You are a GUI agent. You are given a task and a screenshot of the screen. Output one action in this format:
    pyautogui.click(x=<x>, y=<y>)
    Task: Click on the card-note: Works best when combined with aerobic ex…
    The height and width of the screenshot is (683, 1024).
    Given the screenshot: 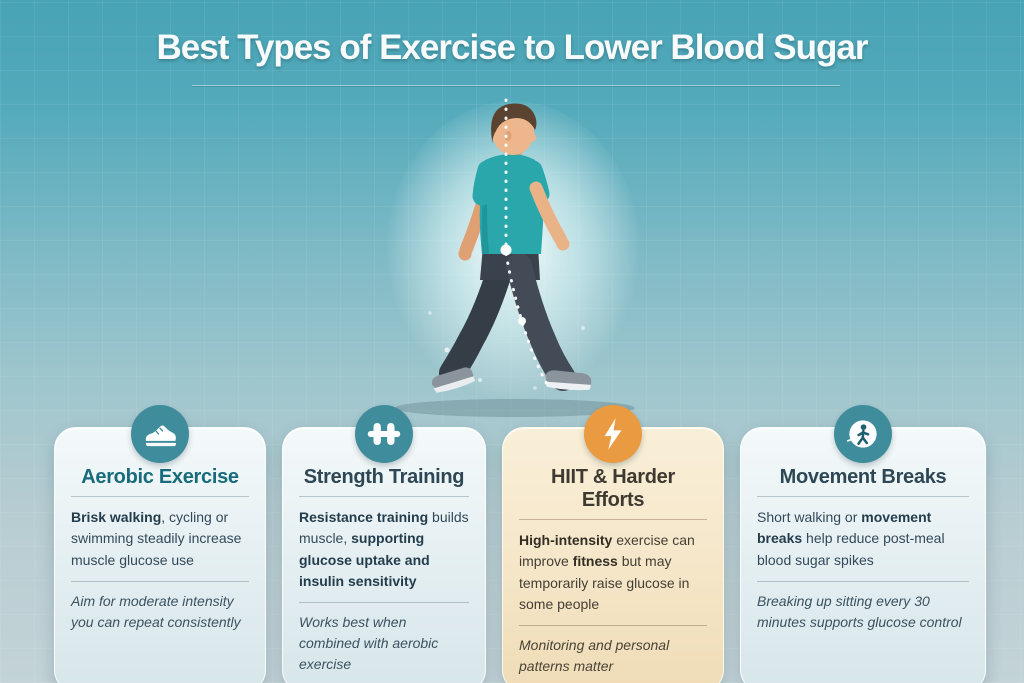 What is the action you would take?
    pyautogui.click(x=384, y=638)
    